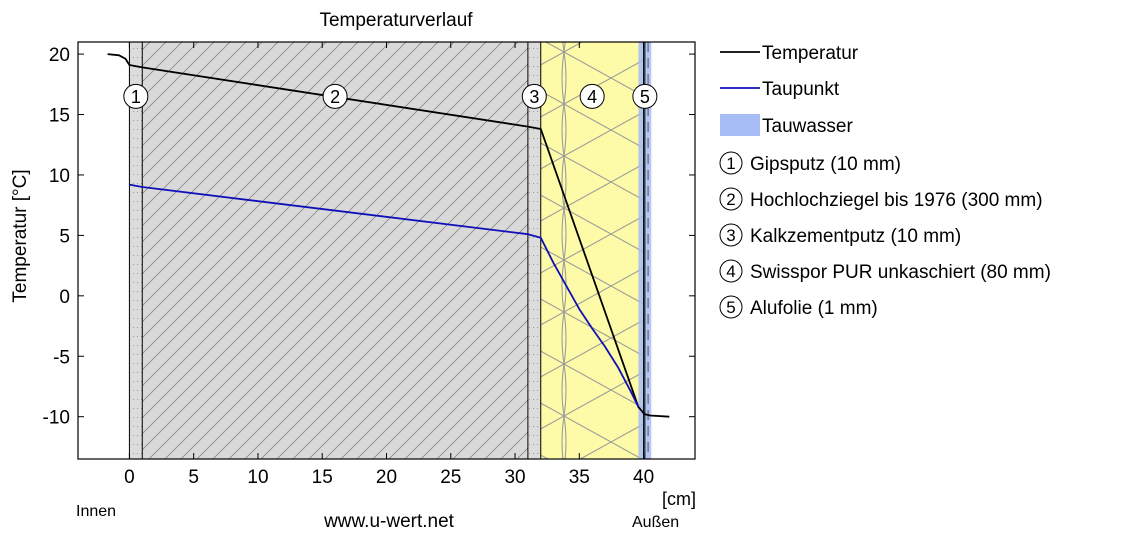 This screenshot has height=534, width=1139. What do you see at coordinates (643, 477) in the screenshot?
I see `x-tick-label: 40` at bounding box center [643, 477].